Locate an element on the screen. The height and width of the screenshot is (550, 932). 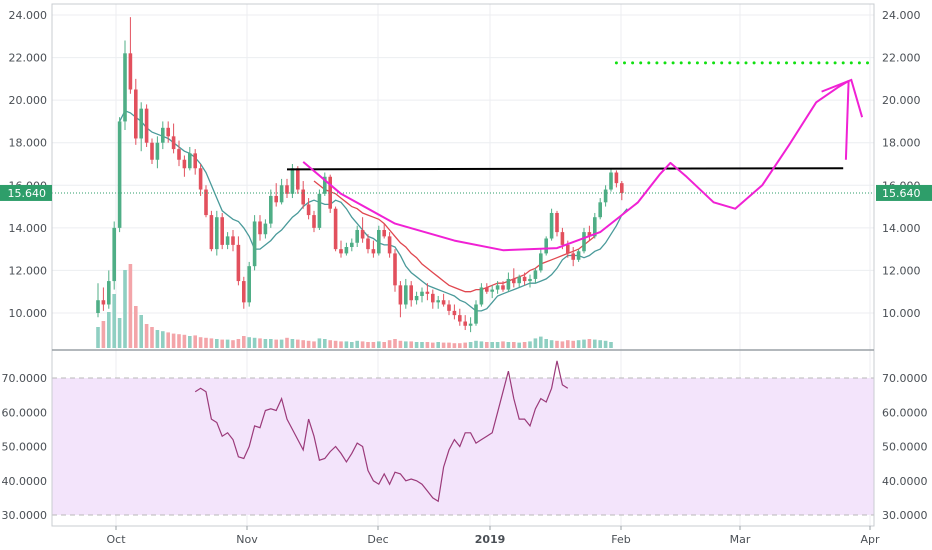
rsi-tick-label-left: 50.0000 is located at coordinates (25, 447).